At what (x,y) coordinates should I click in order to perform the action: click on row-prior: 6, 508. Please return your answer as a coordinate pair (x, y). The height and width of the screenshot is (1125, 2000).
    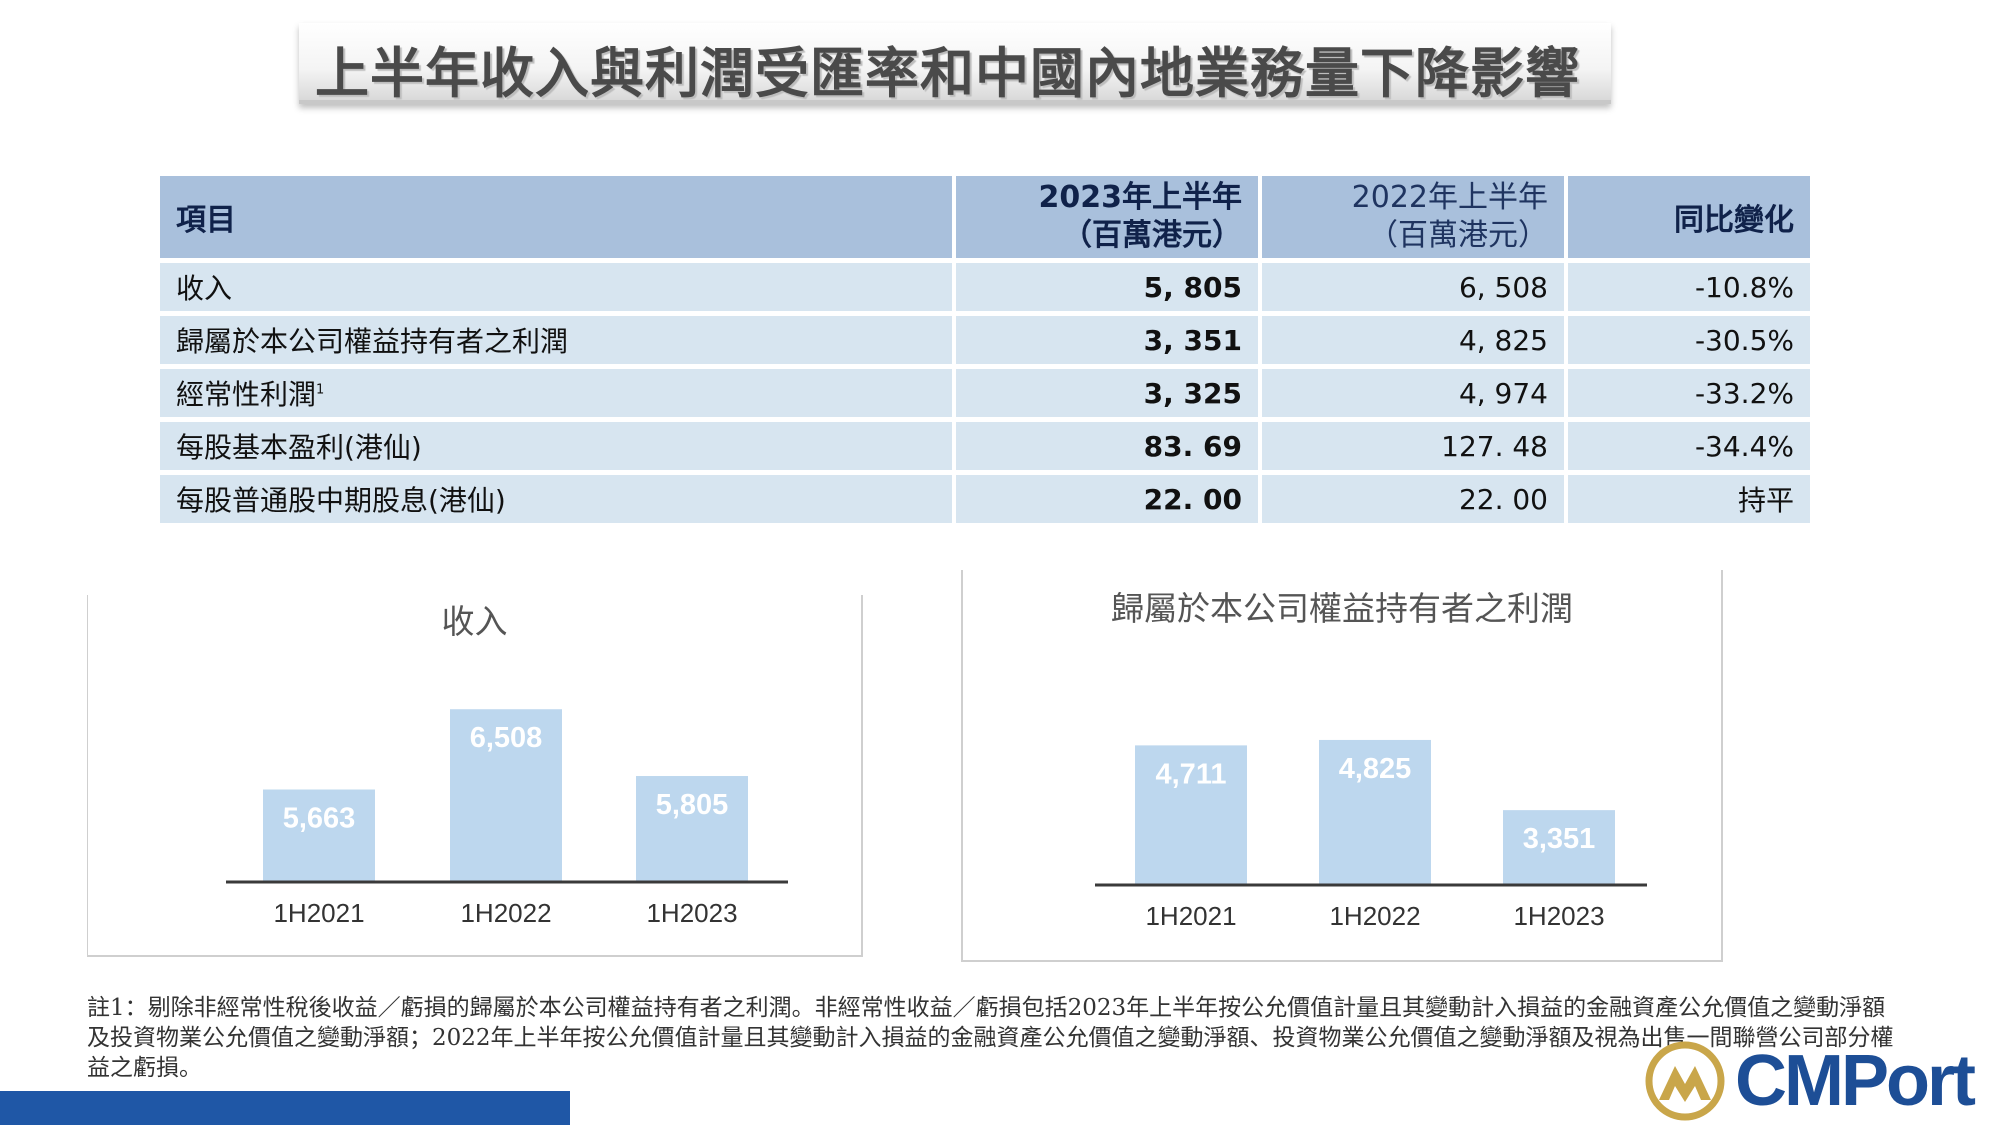
    Looking at the image, I should click on (1411, 284).